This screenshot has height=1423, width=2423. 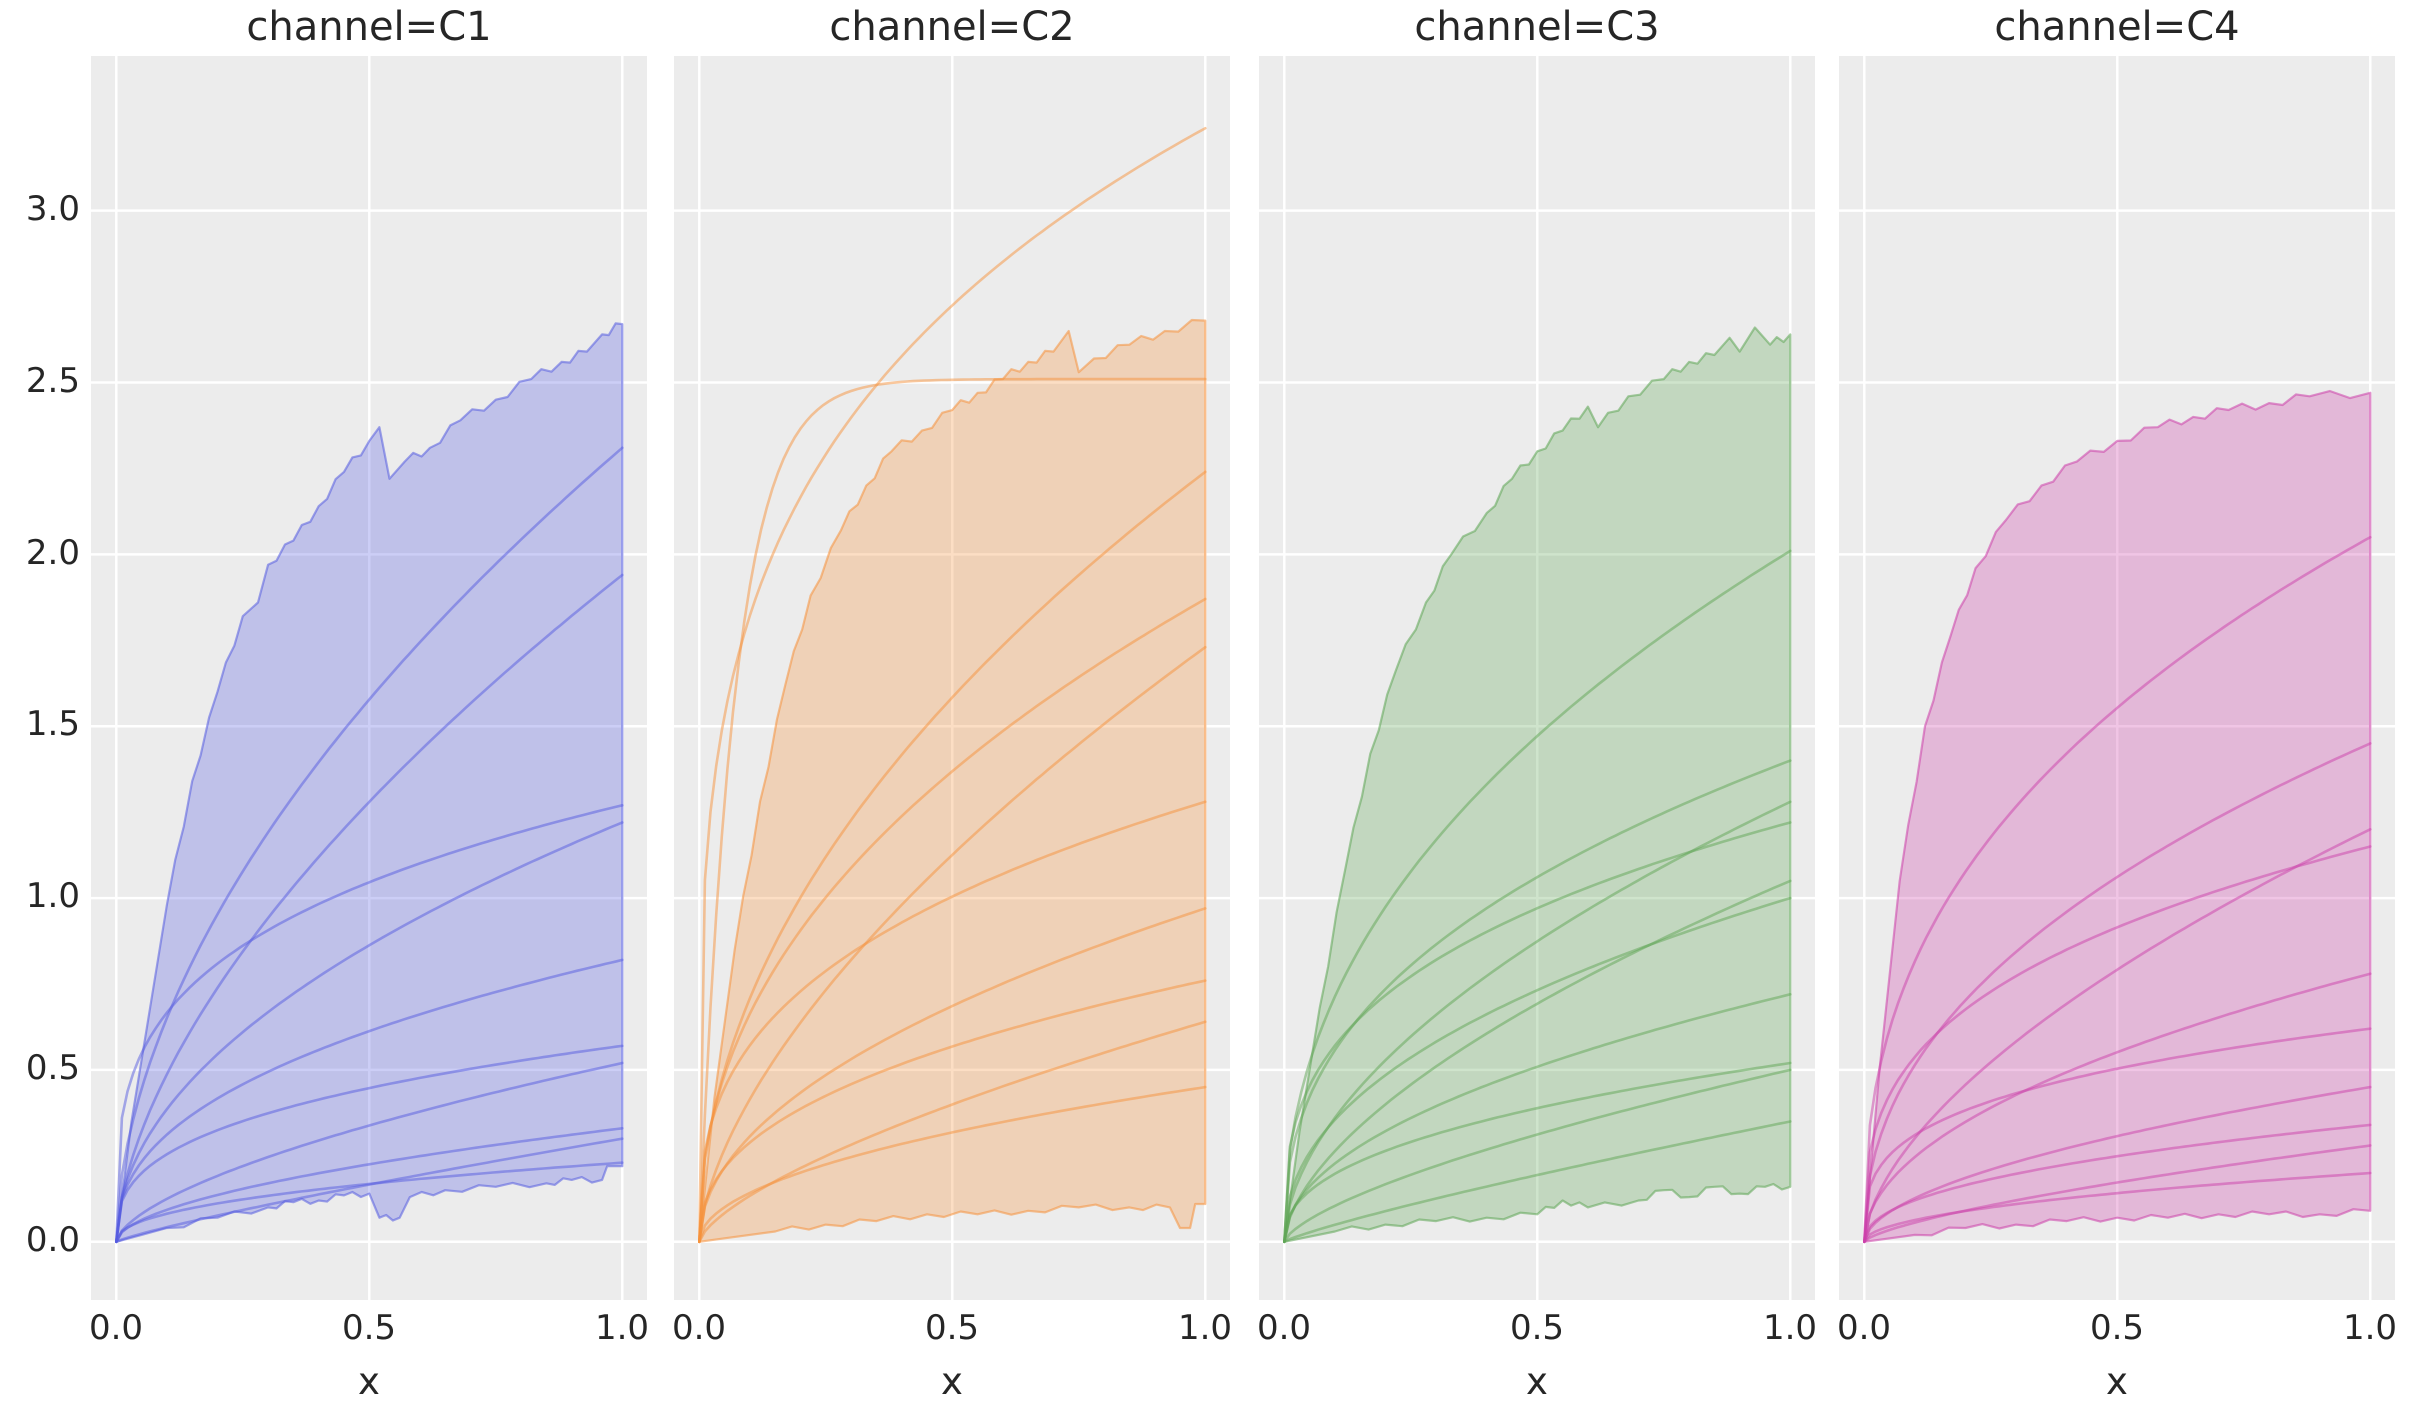 What do you see at coordinates (2117, 27) in the screenshot?
I see `panel-title-C4: channel=C4` at bounding box center [2117, 27].